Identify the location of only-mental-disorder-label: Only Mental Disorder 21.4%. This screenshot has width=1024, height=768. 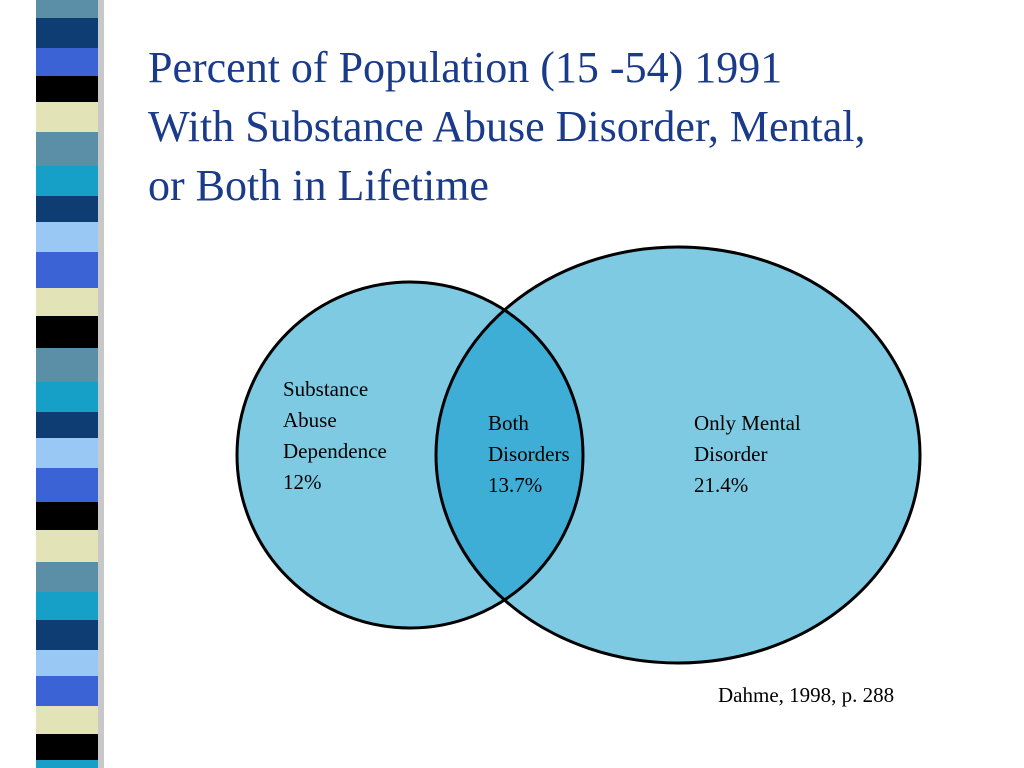
(750, 454).